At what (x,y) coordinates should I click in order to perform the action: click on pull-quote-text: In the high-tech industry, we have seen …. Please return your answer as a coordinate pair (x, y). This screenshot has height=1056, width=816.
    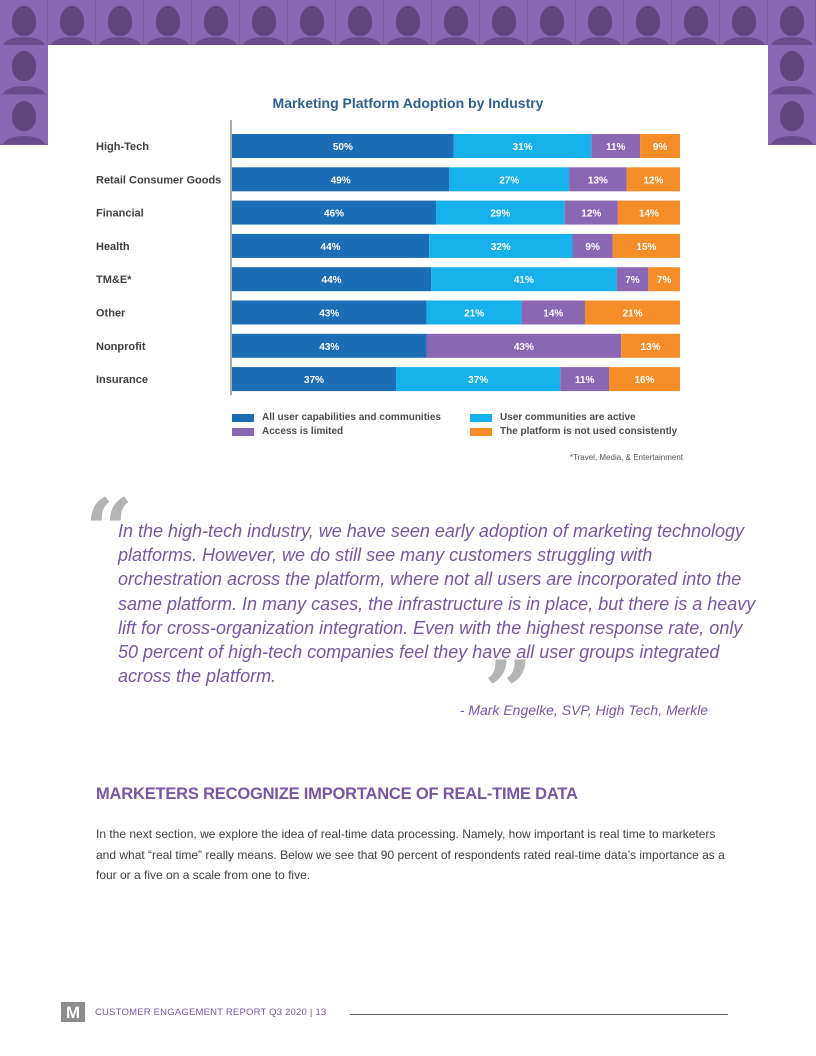
    Looking at the image, I should click on (437, 604).